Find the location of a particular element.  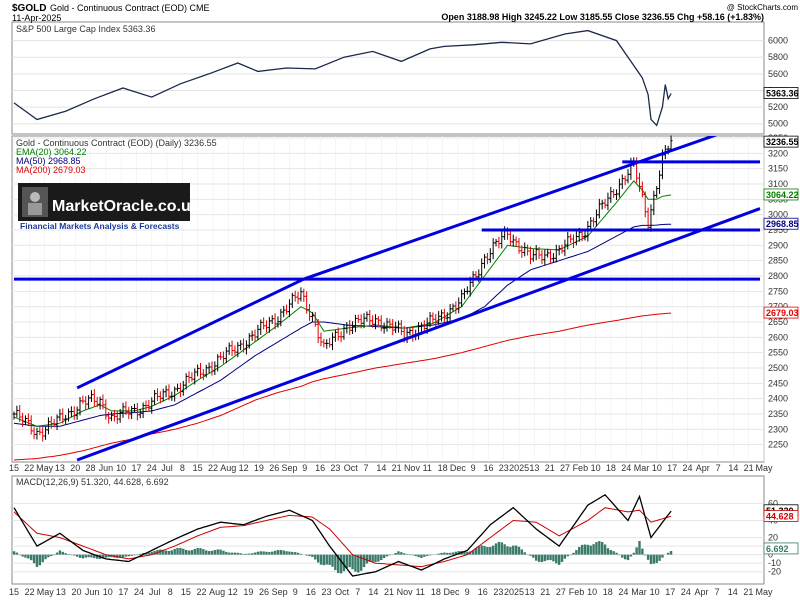

main-x-tick: 2025 is located at coordinates (519, 468).